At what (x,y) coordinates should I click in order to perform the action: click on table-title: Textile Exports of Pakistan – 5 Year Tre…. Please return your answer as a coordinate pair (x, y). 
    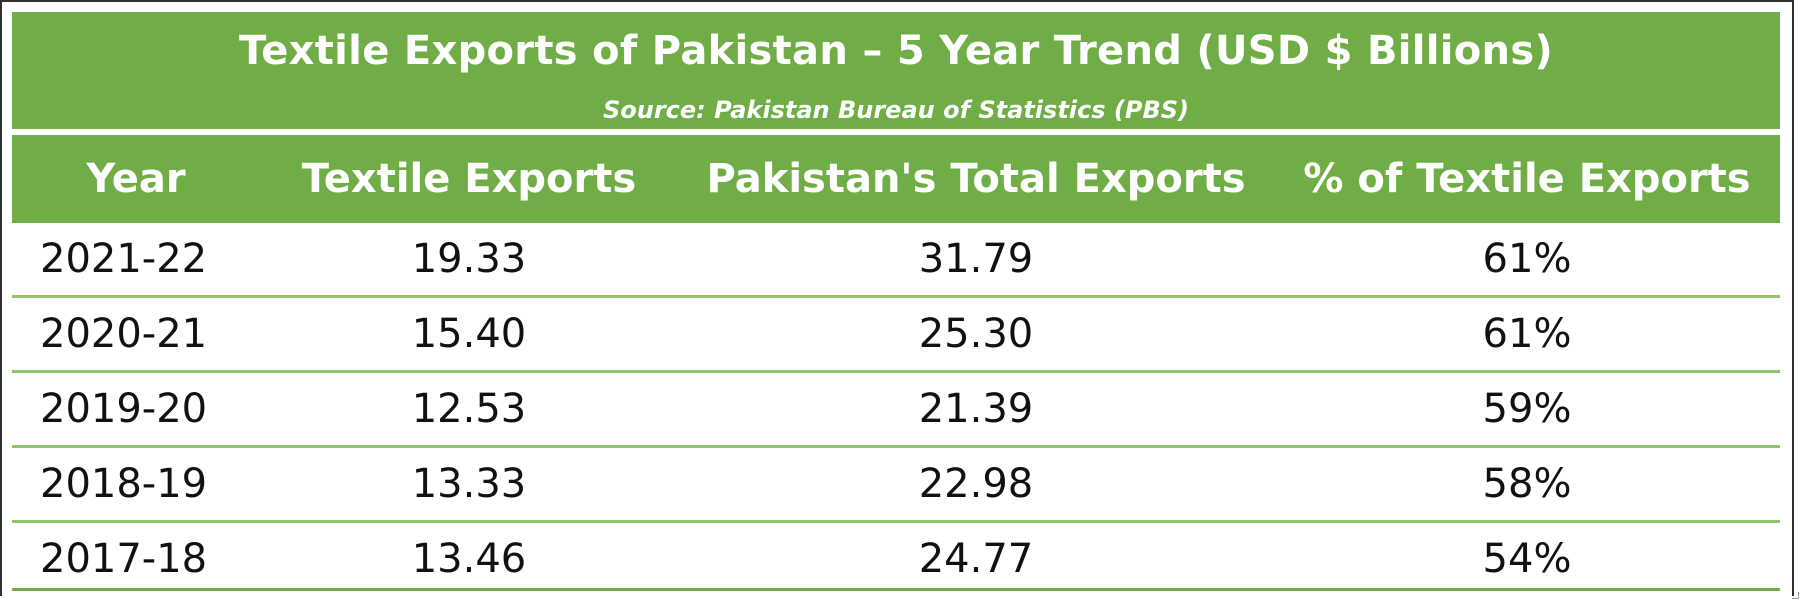
    Looking at the image, I should click on (896, 51).